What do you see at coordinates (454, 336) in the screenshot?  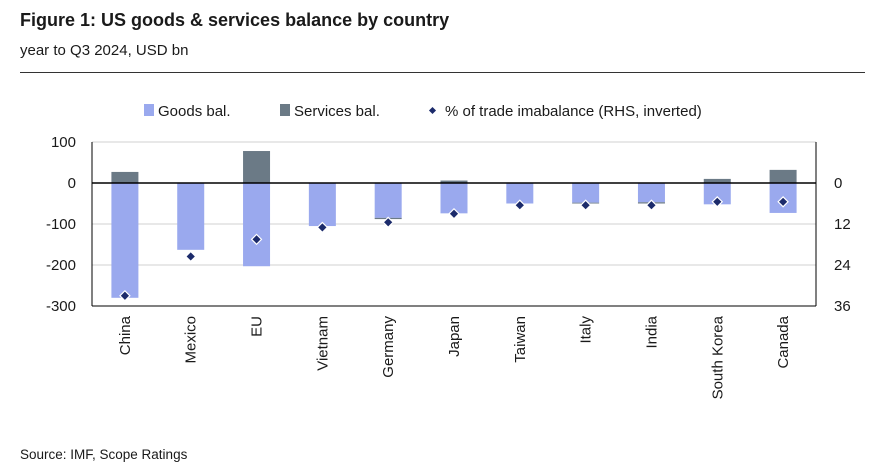 I see `category-label: Japan` at bounding box center [454, 336].